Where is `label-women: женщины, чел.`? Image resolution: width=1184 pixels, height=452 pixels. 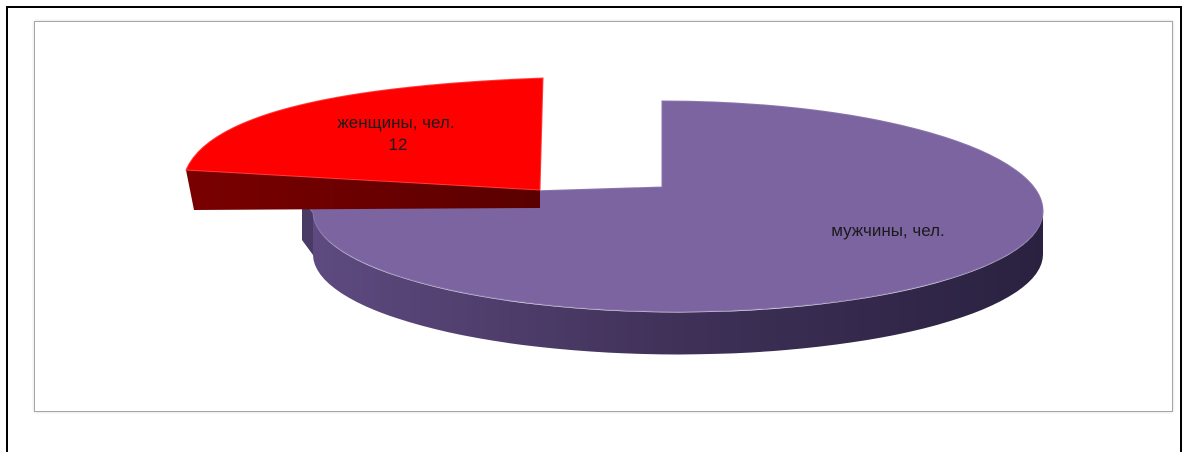 label-women: женщины, чел. is located at coordinates (395, 122).